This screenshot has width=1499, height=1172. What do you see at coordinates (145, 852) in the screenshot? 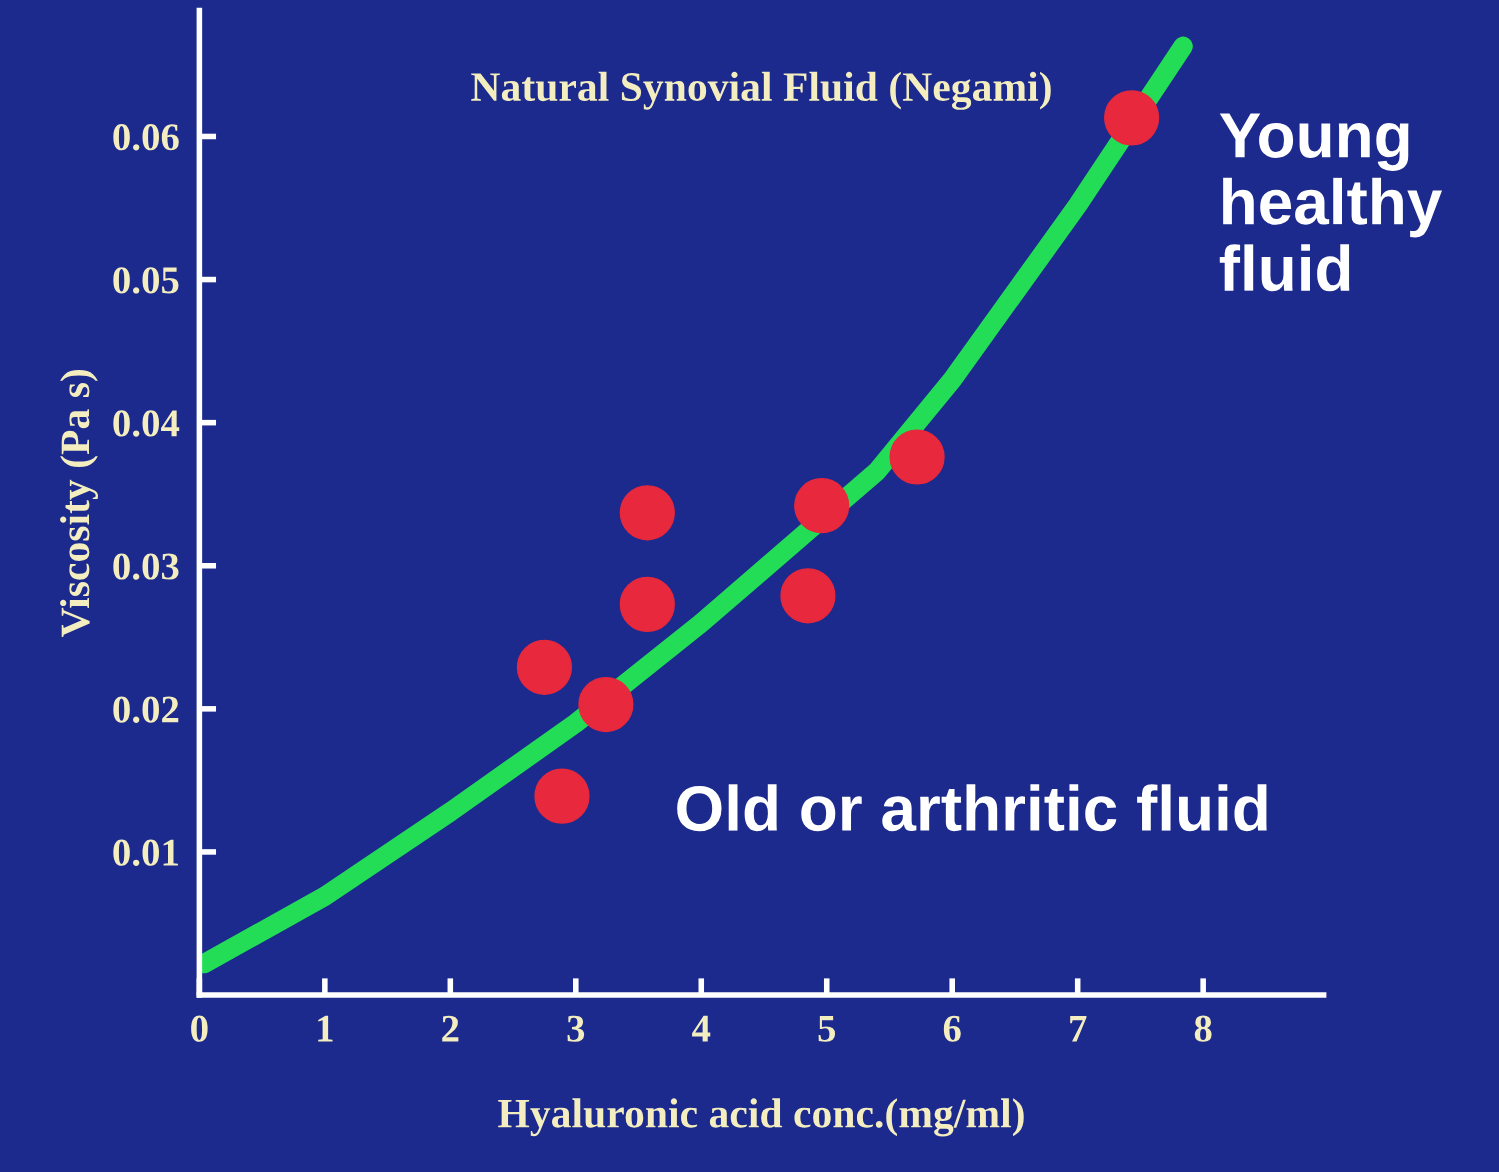
I see `y-tick-label: 0.01` at bounding box center [145, 852].